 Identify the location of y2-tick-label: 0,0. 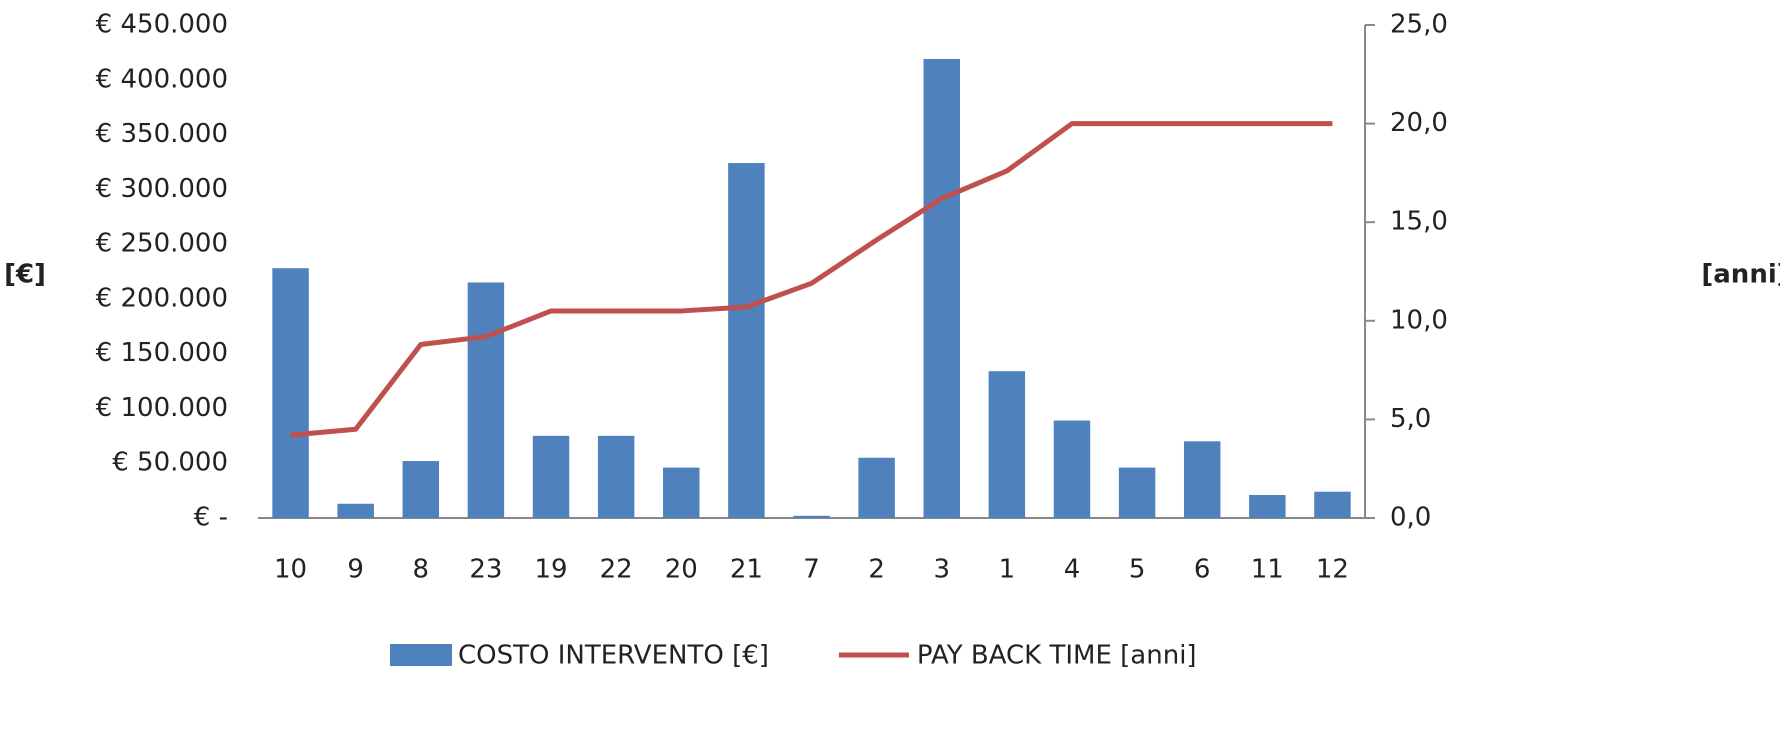
(1410, 518).